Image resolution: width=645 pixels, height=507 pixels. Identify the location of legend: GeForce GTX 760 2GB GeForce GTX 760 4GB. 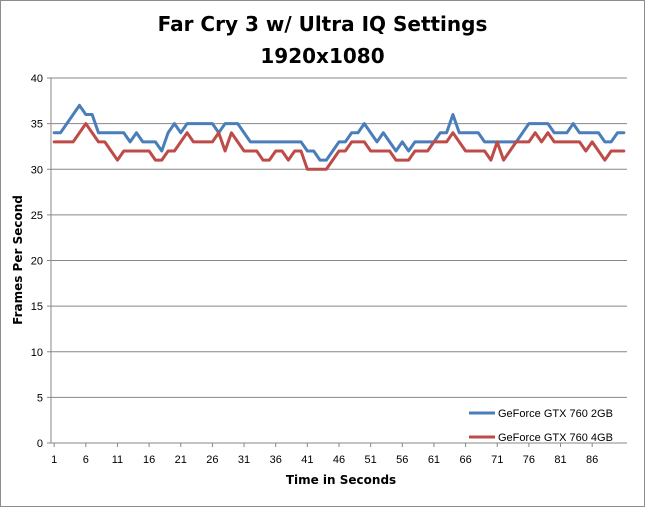
(541, 426).